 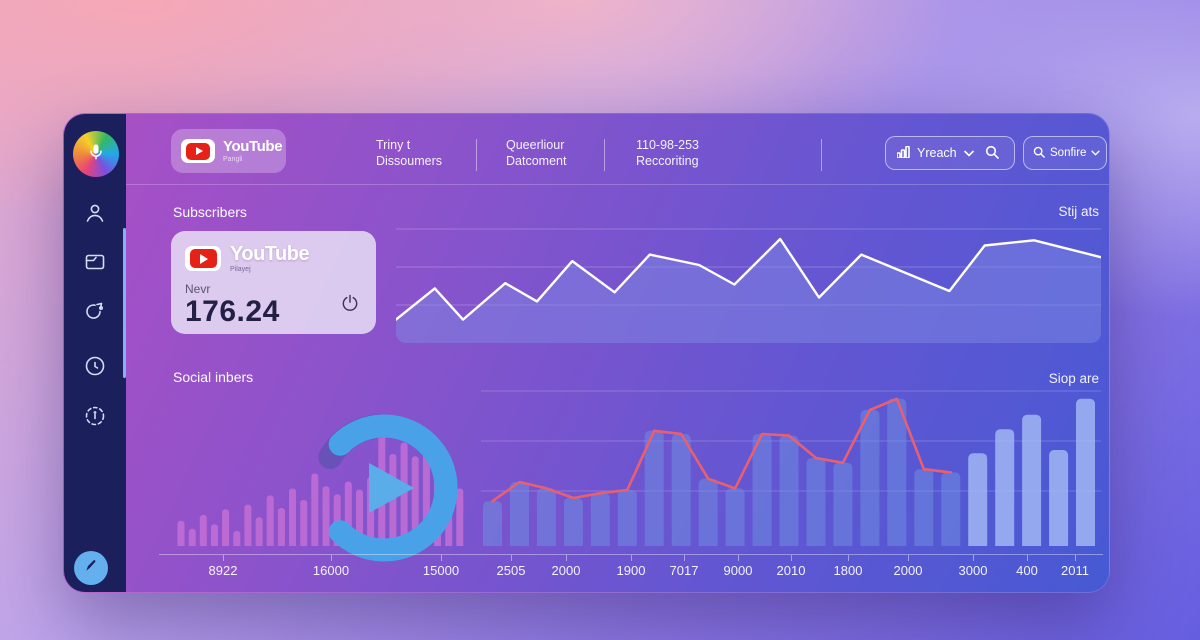 I want to click on x-axis-line, so click(x=631, y=554).